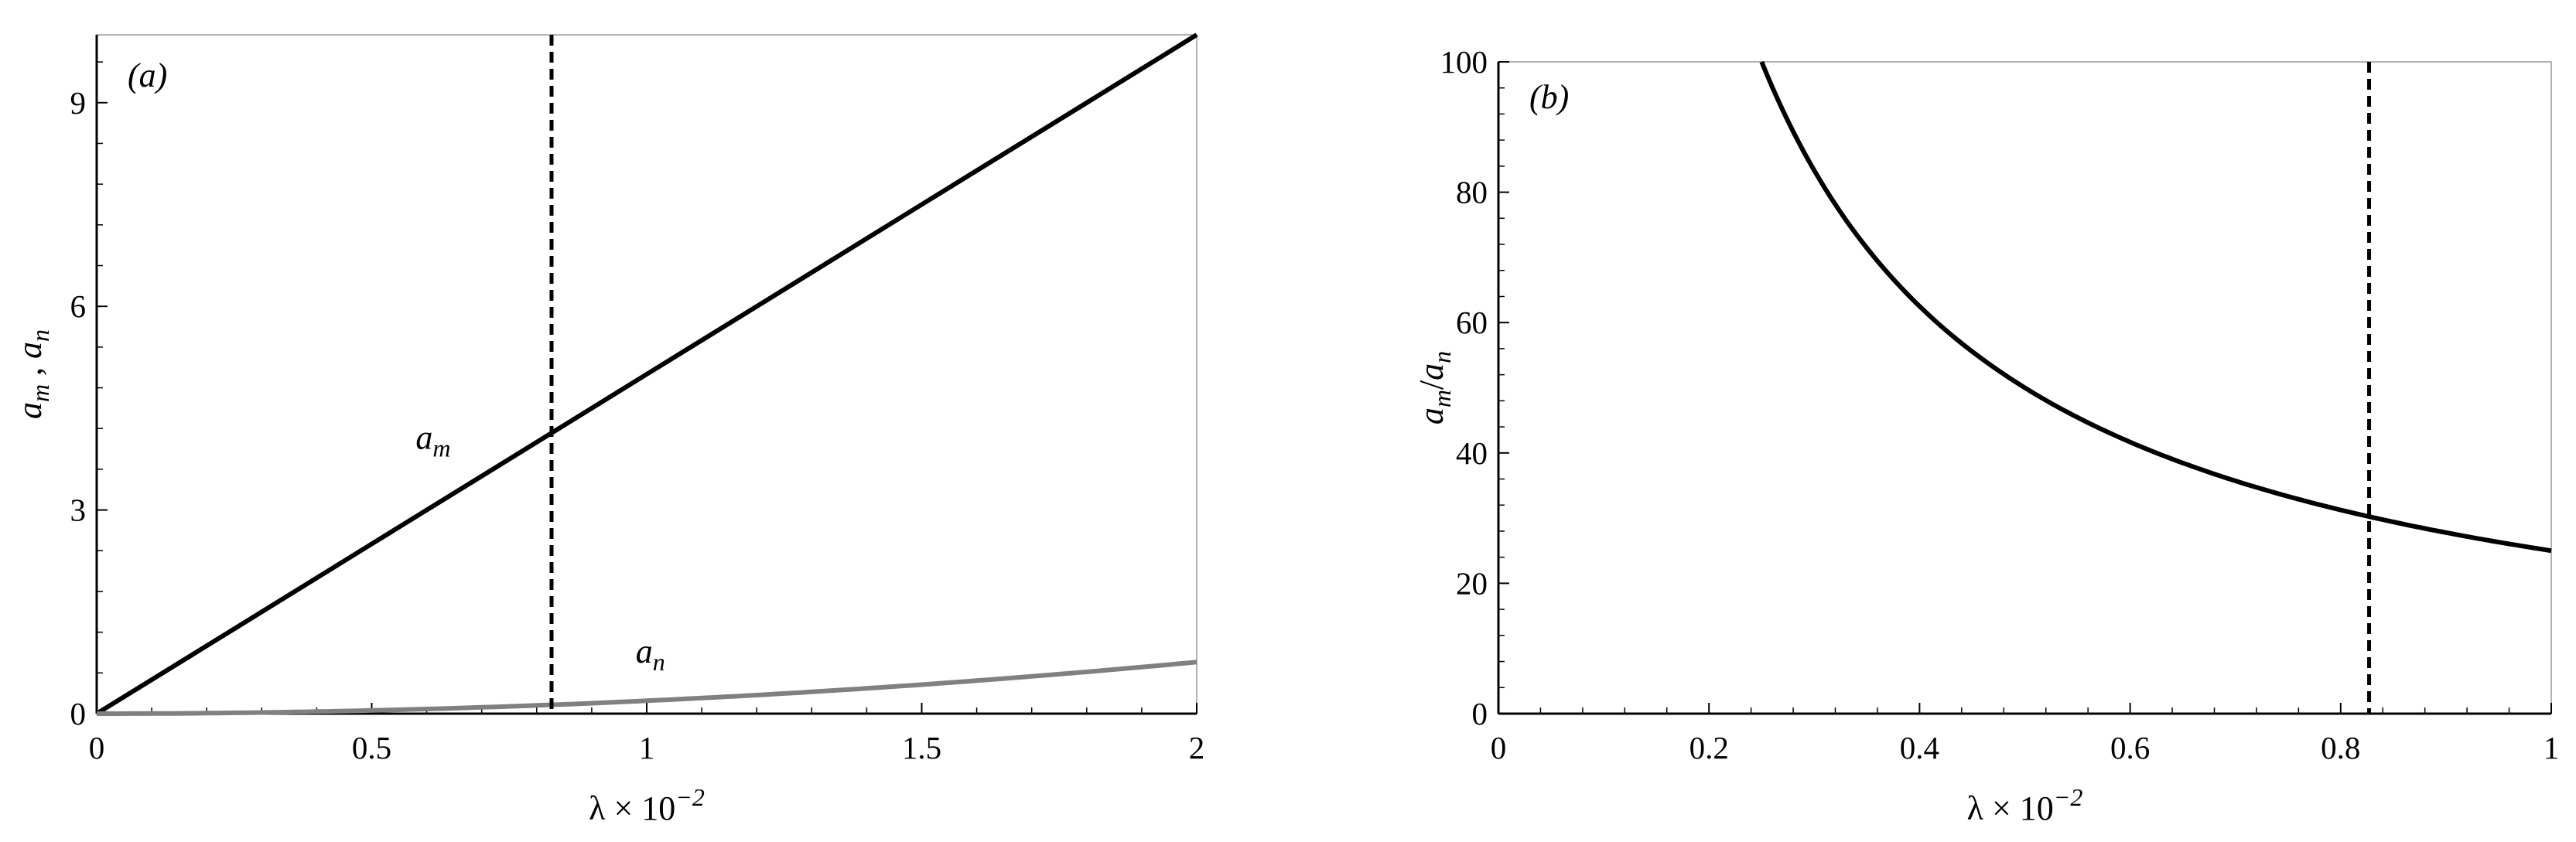 The height and width of the screenshot is (842, 2576). Describe the element at coordinates (2552, 747) in the screenshot. I see `panel-b-x-tick-label: 1` at that location.